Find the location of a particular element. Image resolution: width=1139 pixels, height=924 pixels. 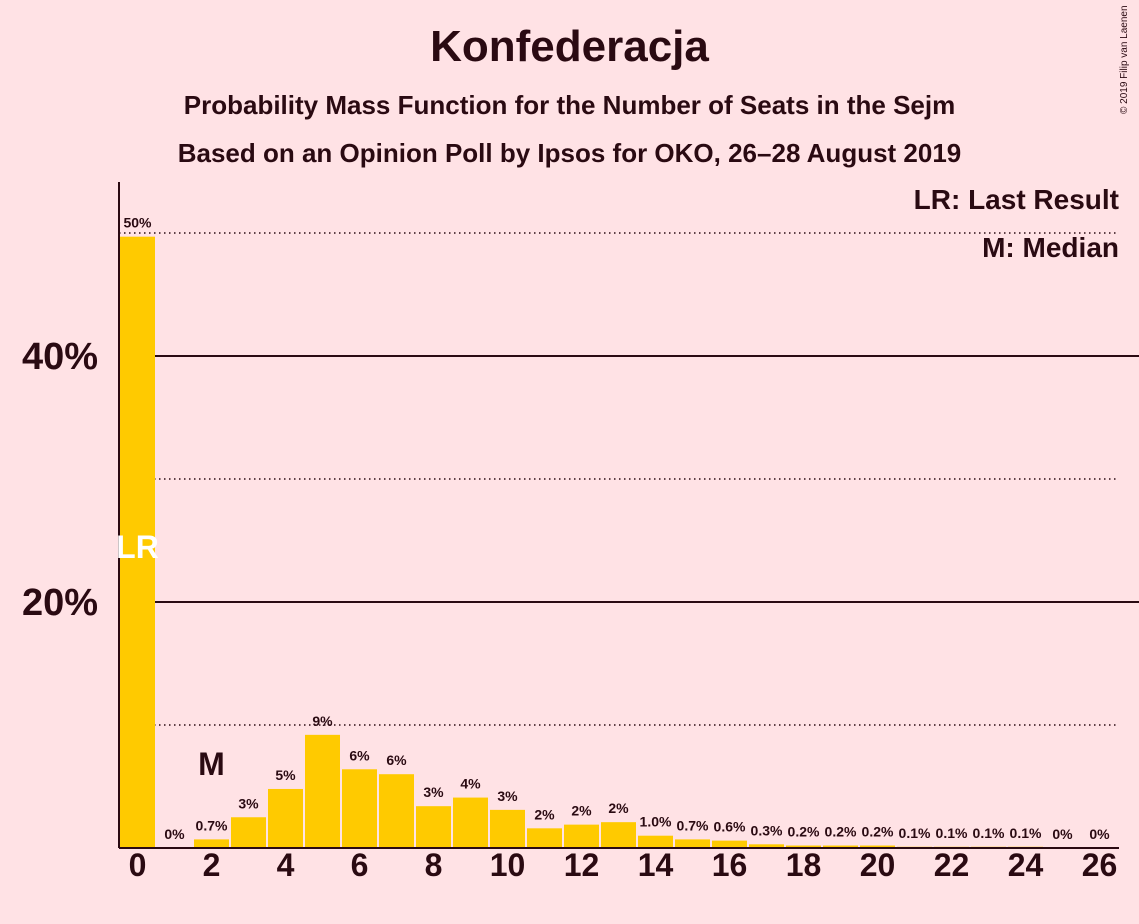

data-label-seat-6: 6% is located at coordinates (359, 755).